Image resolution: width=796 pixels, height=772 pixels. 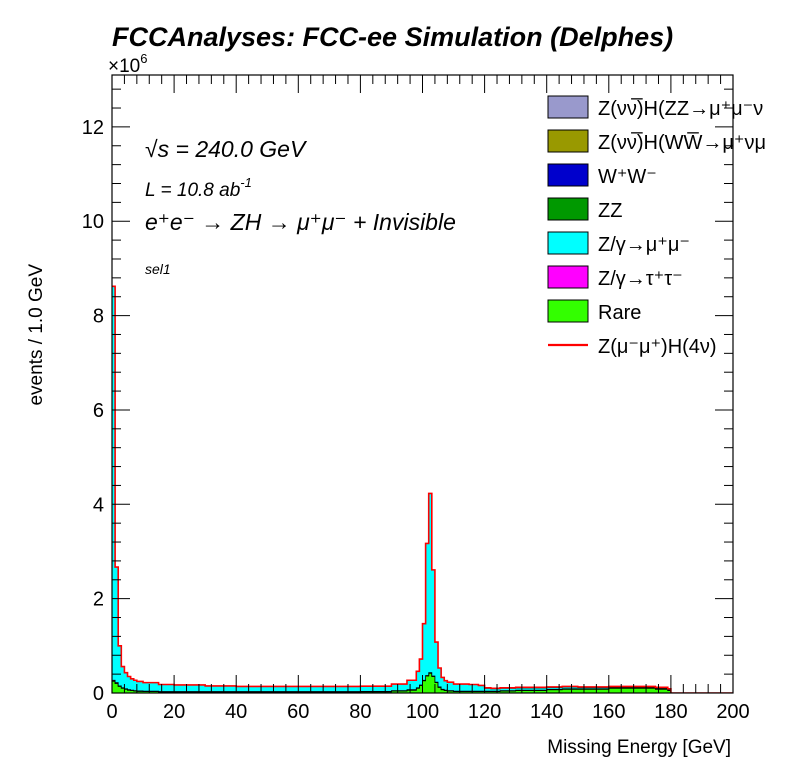 I want to click on x-tick-label: 40, so click(x=236, y=712).